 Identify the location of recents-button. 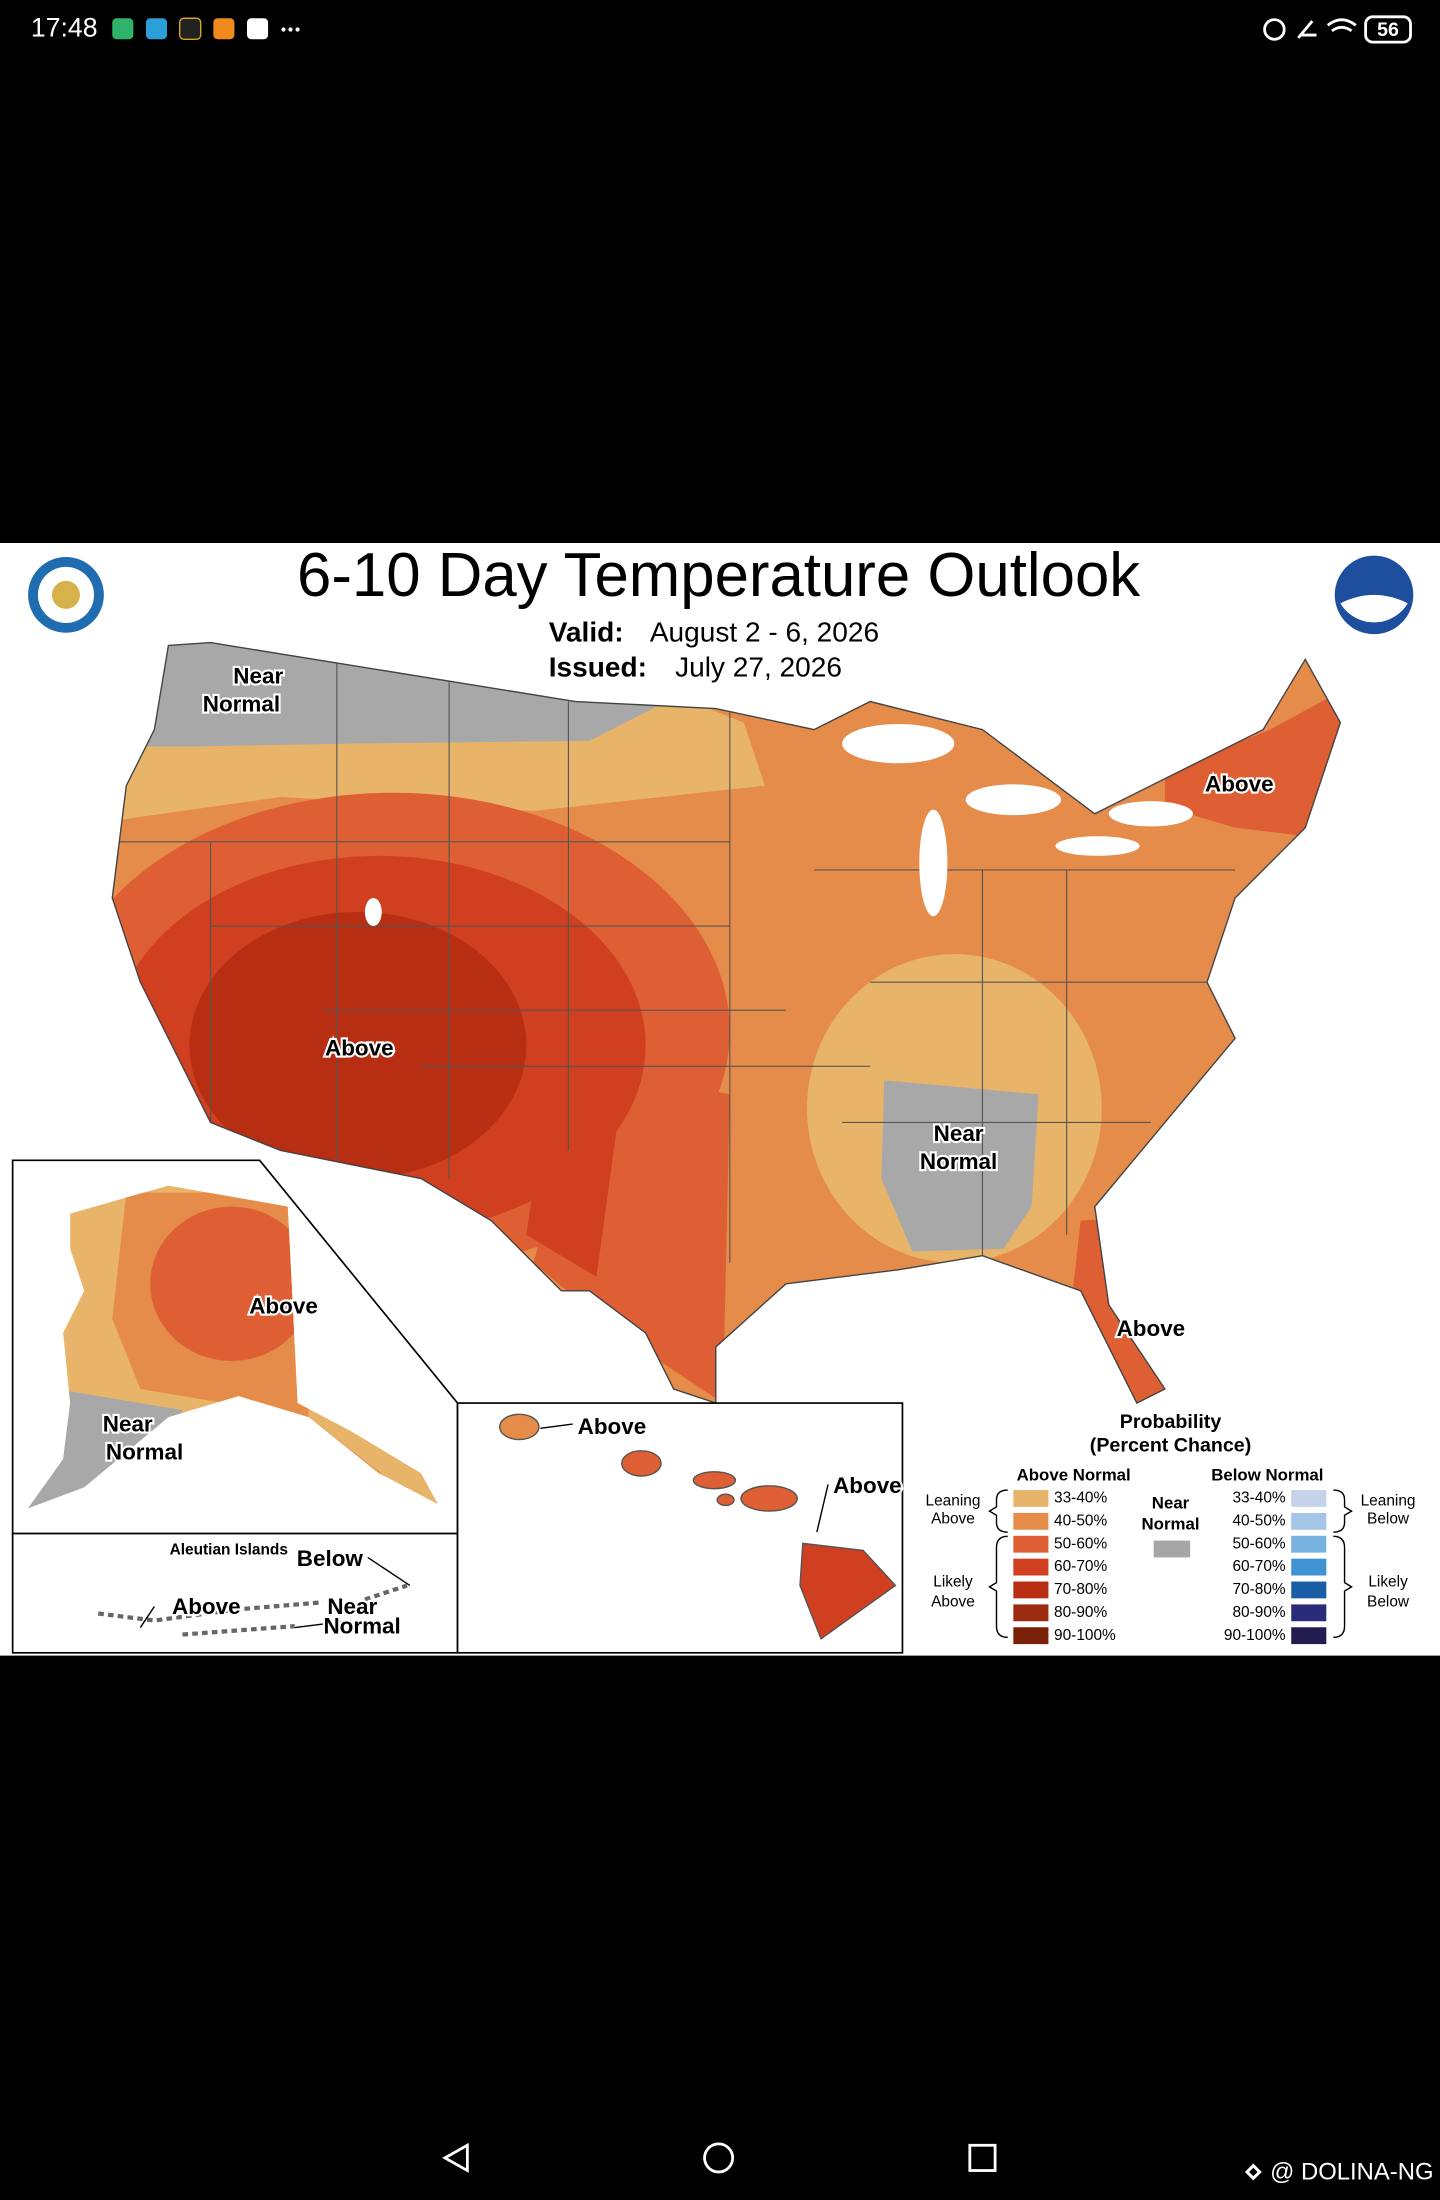
(982, 2157).